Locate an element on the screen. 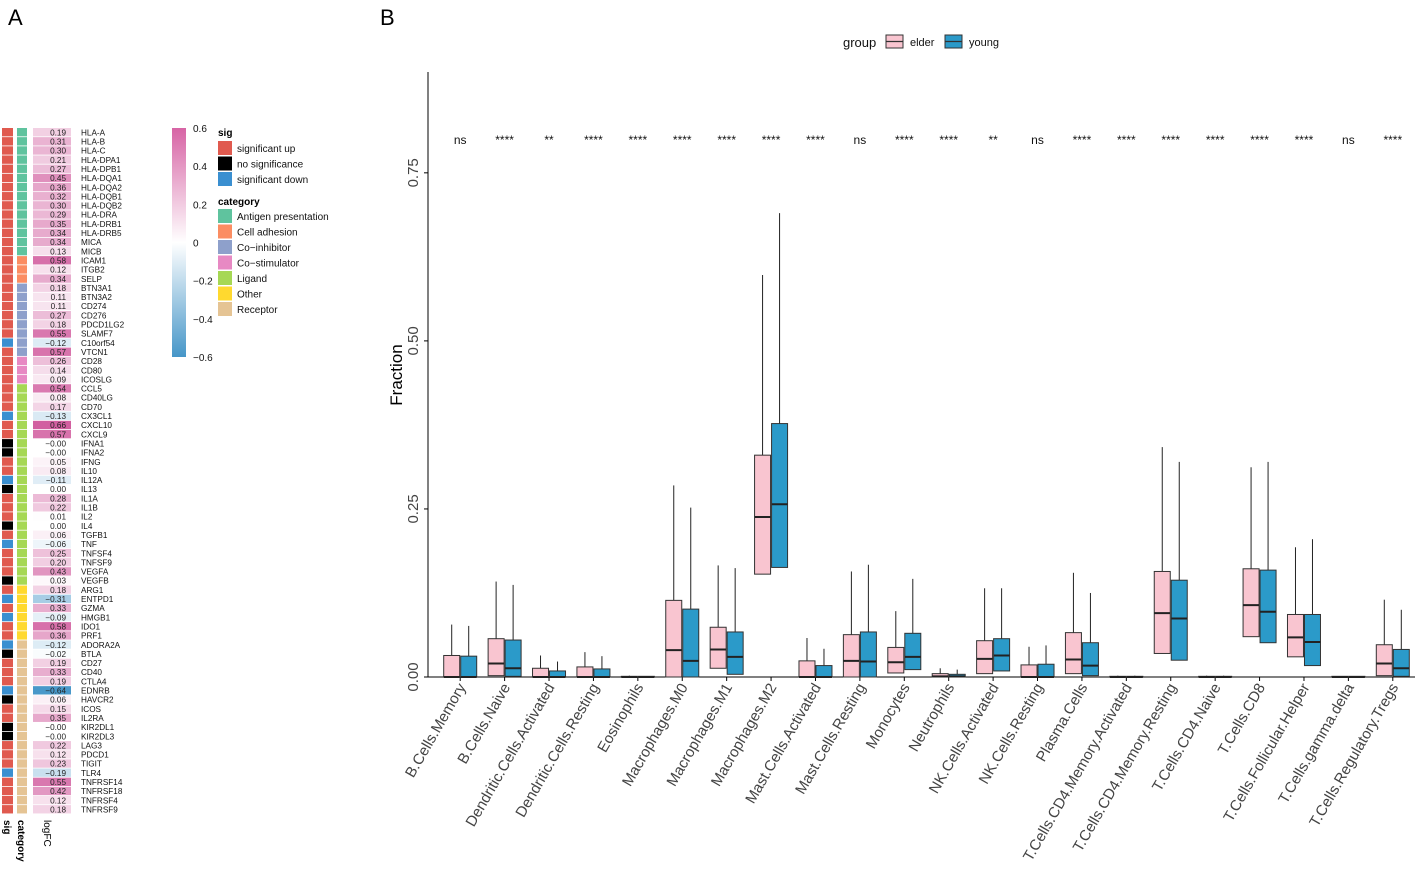  gene-label: HLA-DPB1 is located at coordinates (101, 169).